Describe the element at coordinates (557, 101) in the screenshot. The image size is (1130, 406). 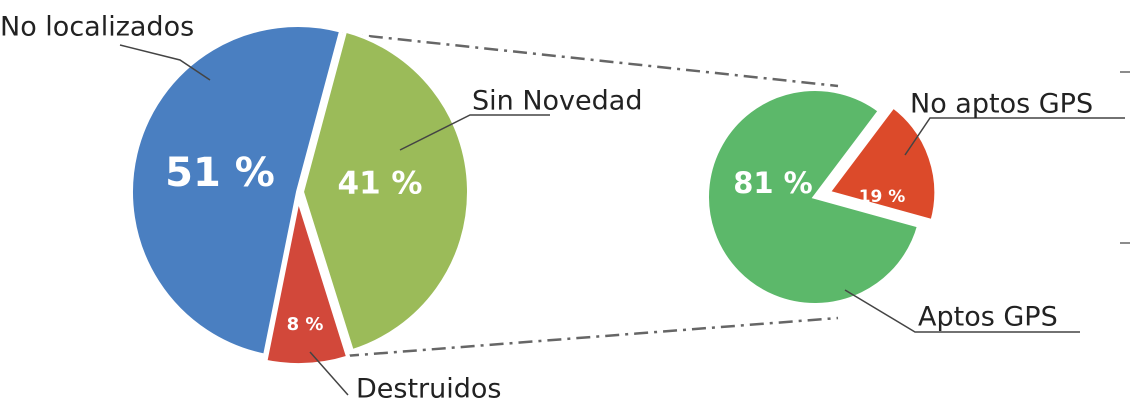
I see `category-label: Sin Novedad` at that location.